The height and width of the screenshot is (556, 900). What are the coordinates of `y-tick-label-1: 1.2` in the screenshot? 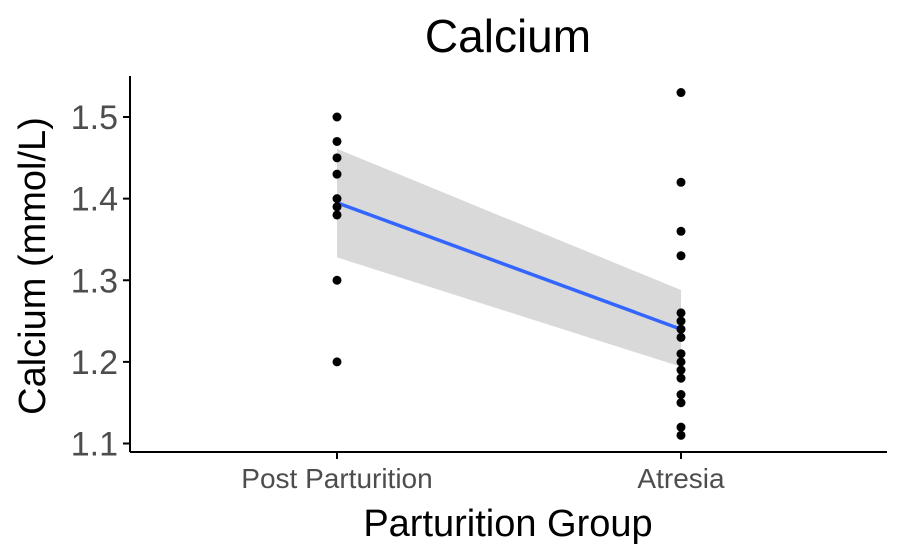 It's located at (94, 363).